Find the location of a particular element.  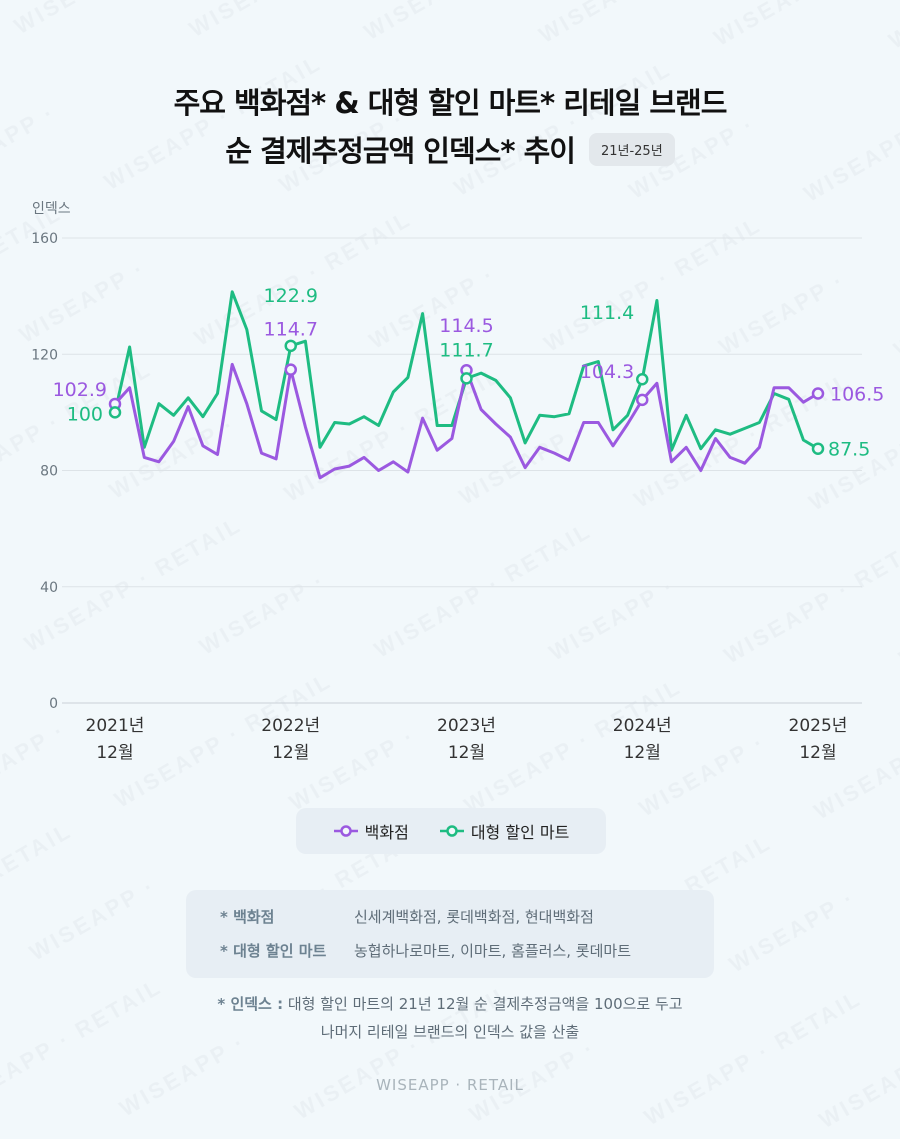

series-1-data-label-48: 87.5 is located at coordinates (849, 450).